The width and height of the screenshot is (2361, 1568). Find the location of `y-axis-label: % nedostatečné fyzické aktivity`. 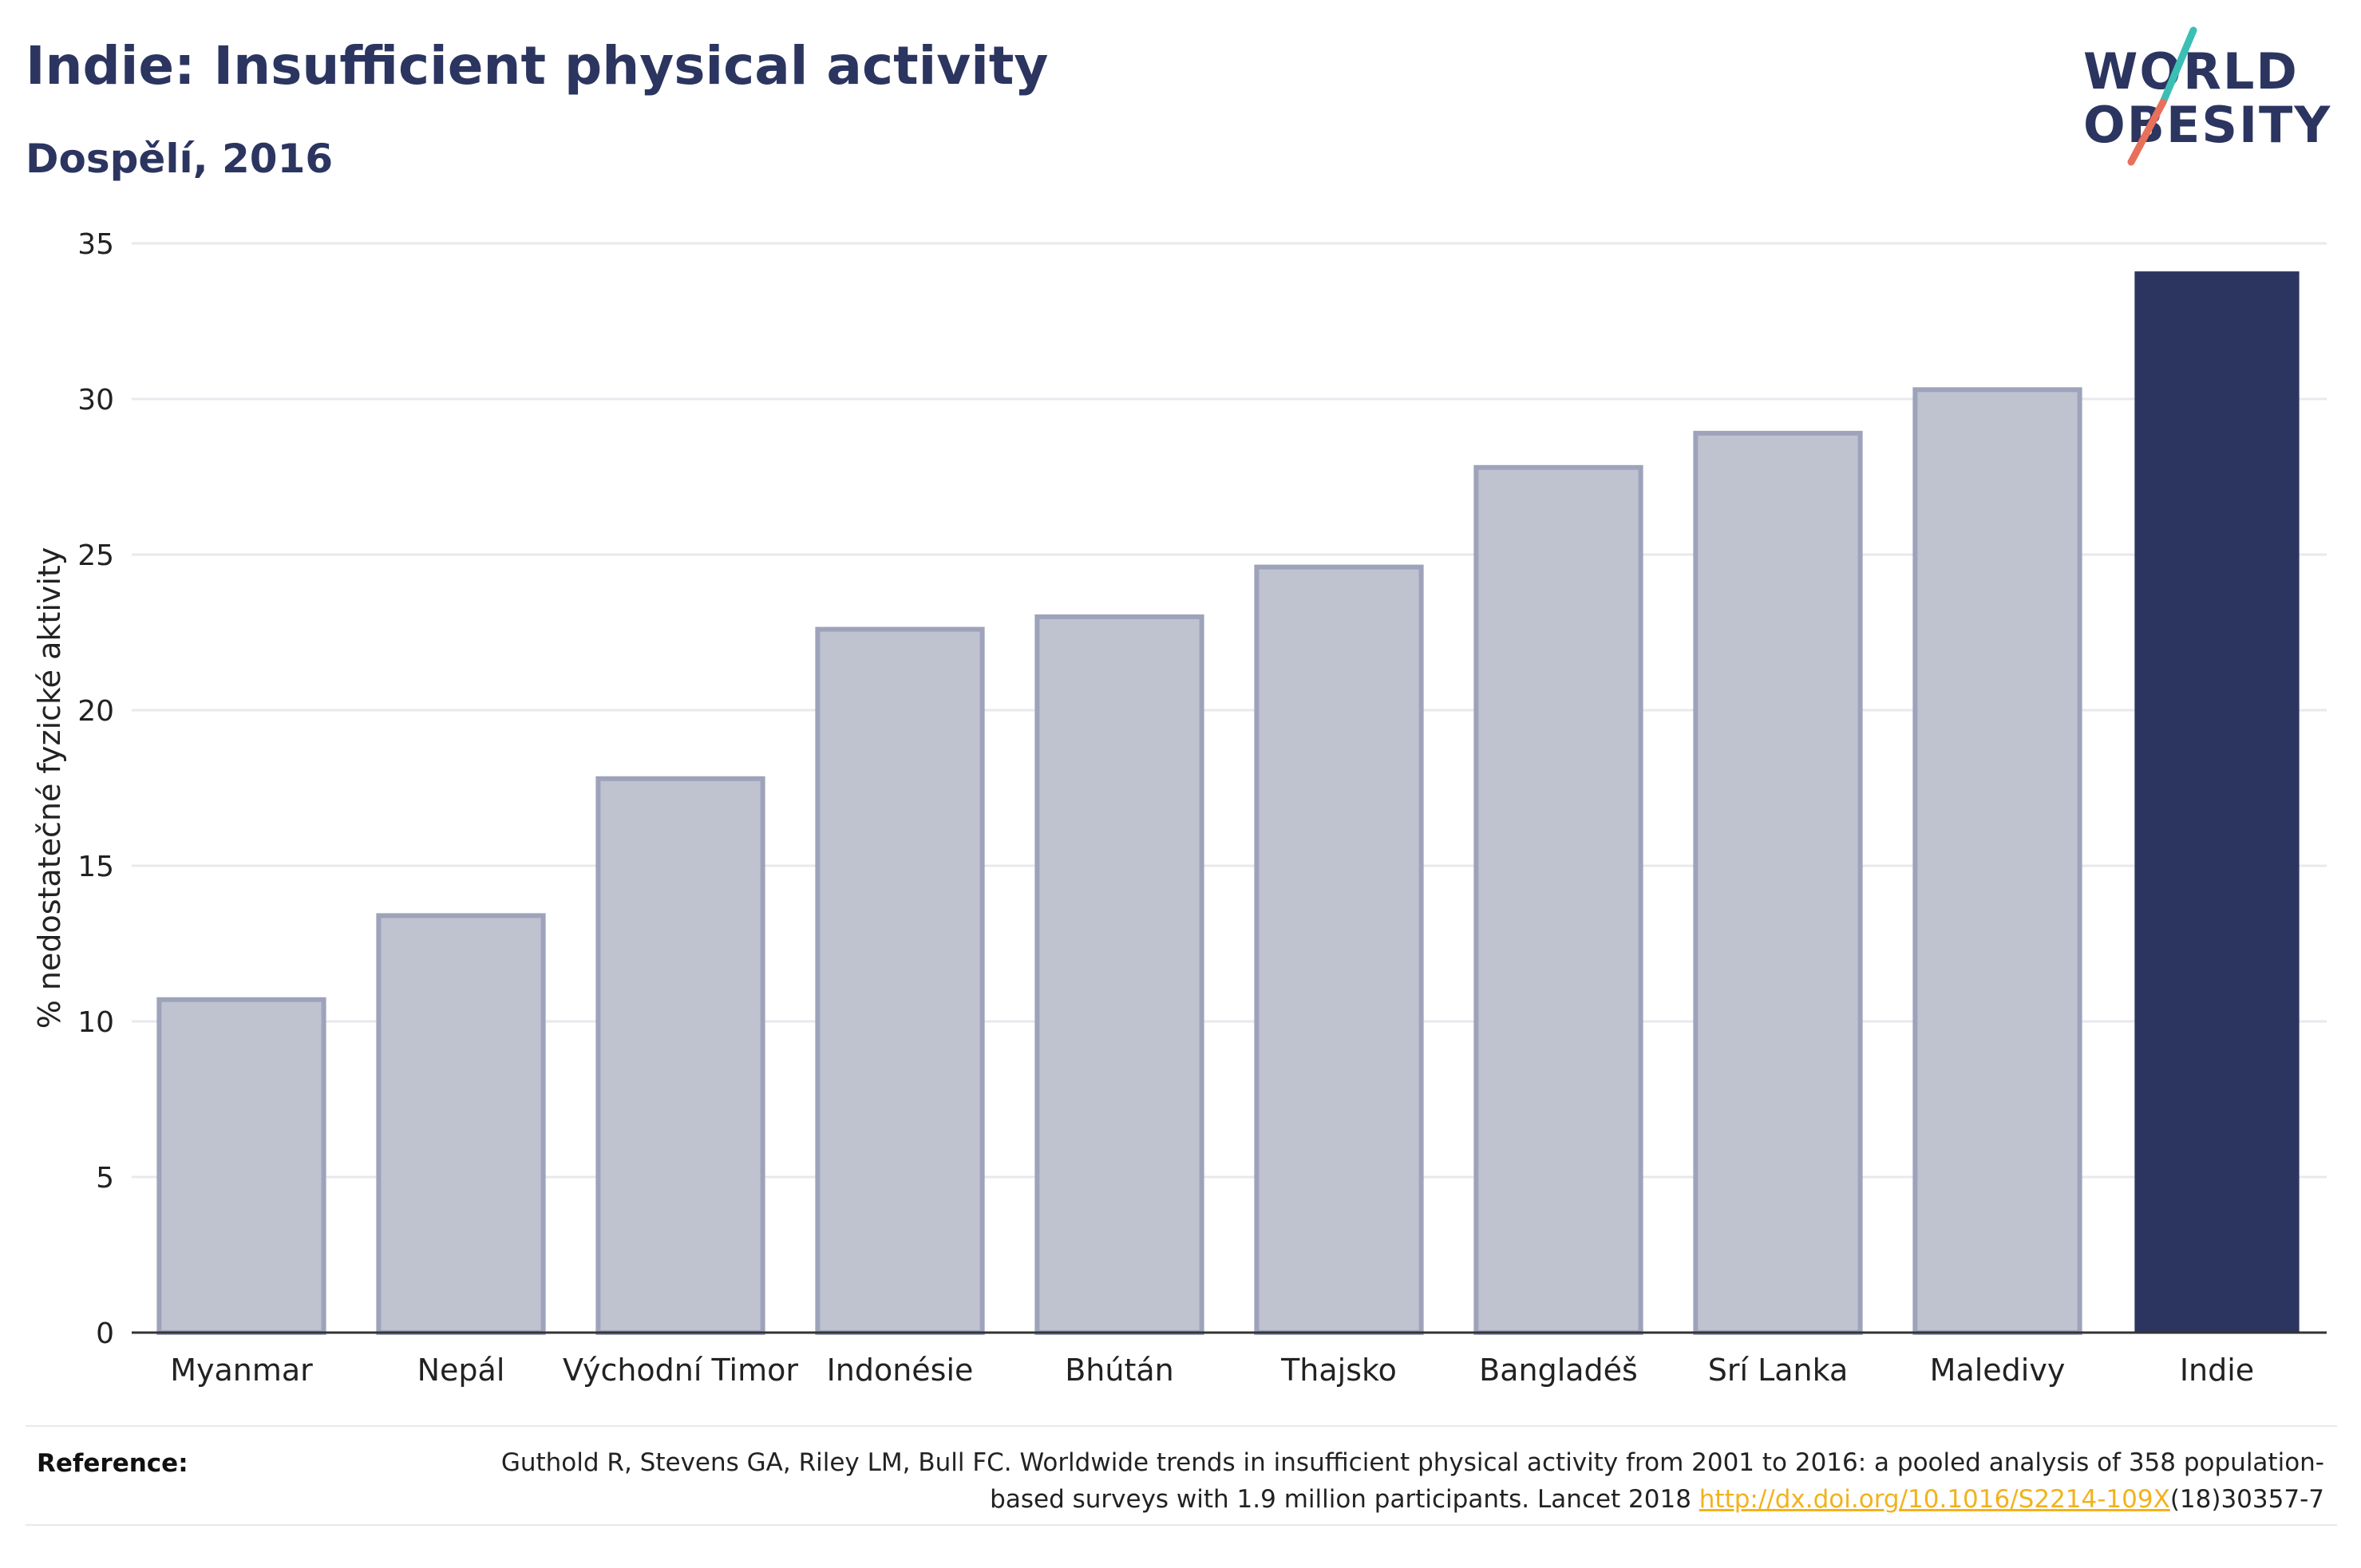

y-axis-label: % nedostatečné fyzické aktivity is located at coordinates (49, 788).